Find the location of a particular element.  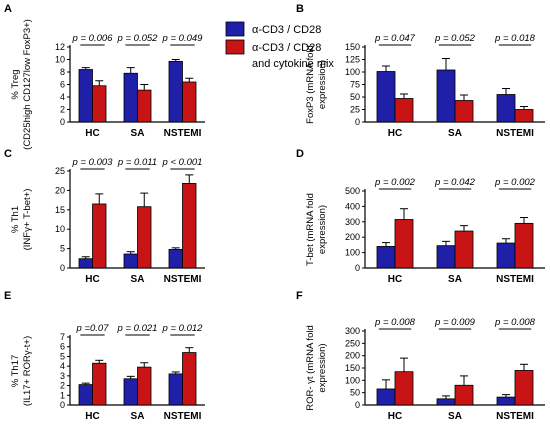

p-value-label: p = 0.008 is located at coordinates (515, 322).